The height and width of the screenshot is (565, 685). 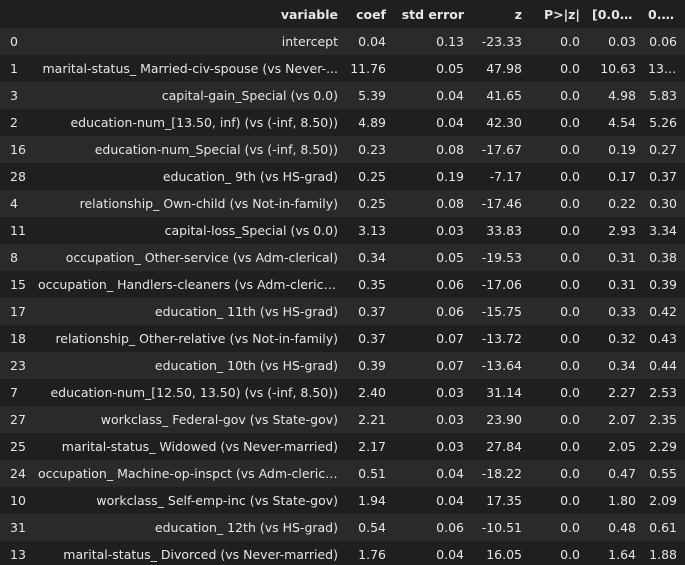 What do you see at coordinates (18, 500) in the screenshot?
I see `row-index: 10` at bounding box center [18, 500].